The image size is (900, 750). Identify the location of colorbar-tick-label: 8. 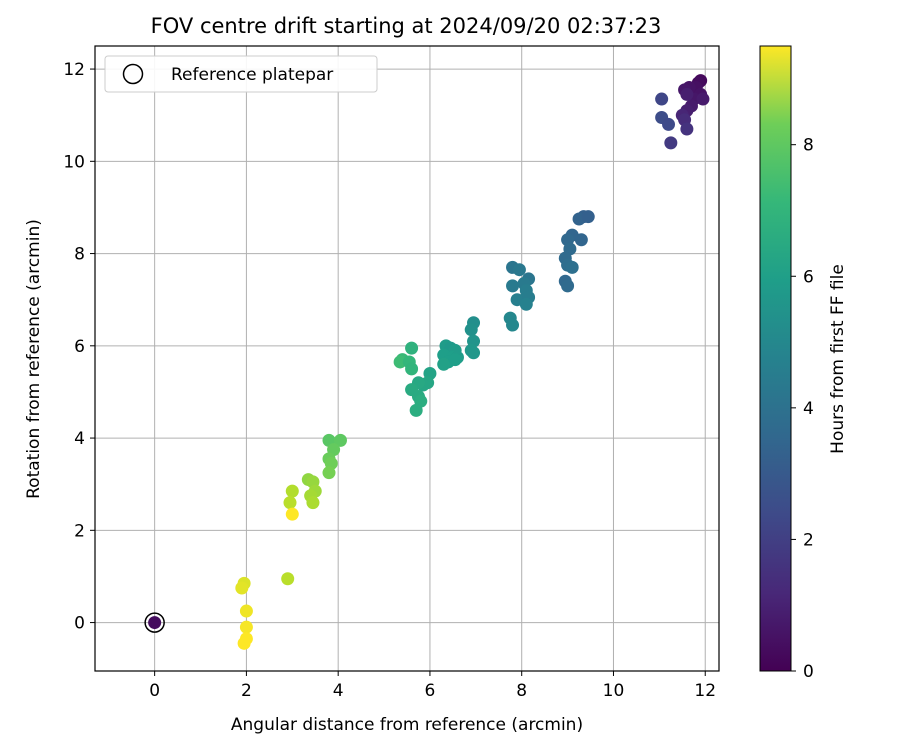
(808, 146).